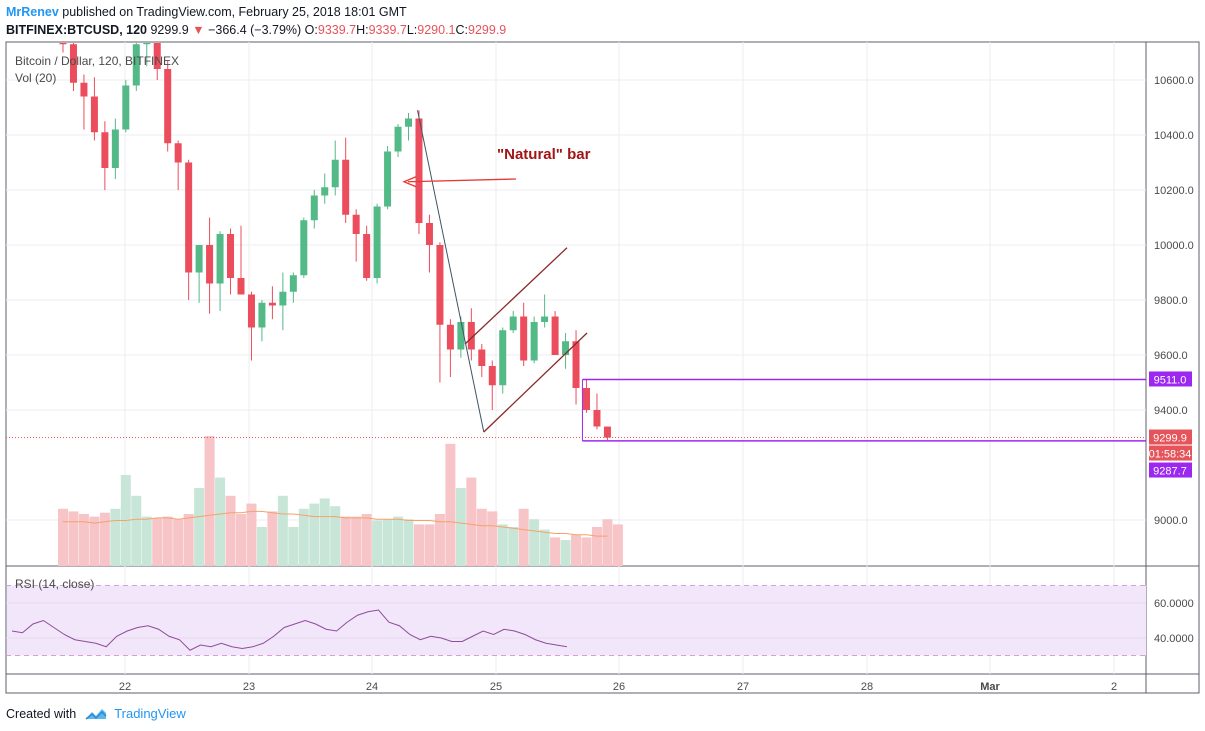  What do you see at coordinates (362, 30) in the screenshot?
I see `ohlc-key: H:` at bounding box center [362, 30].